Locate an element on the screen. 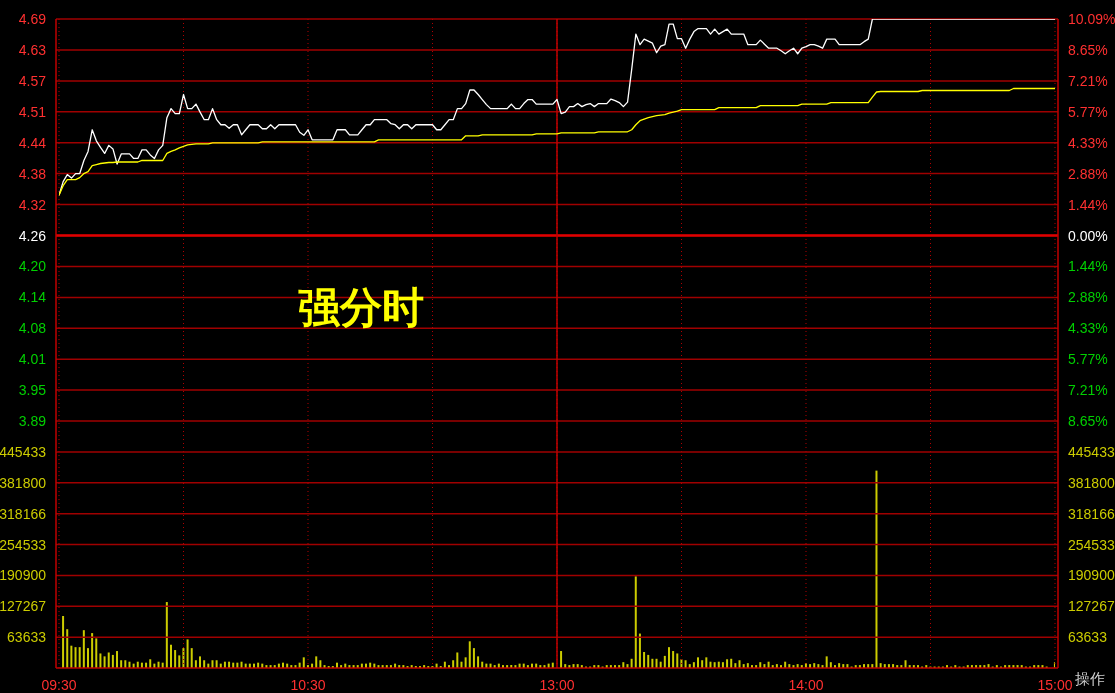 The height and width of the screenshot is (693, 1115). y-tick-label: 127267 is located at coordinates (23, 606).